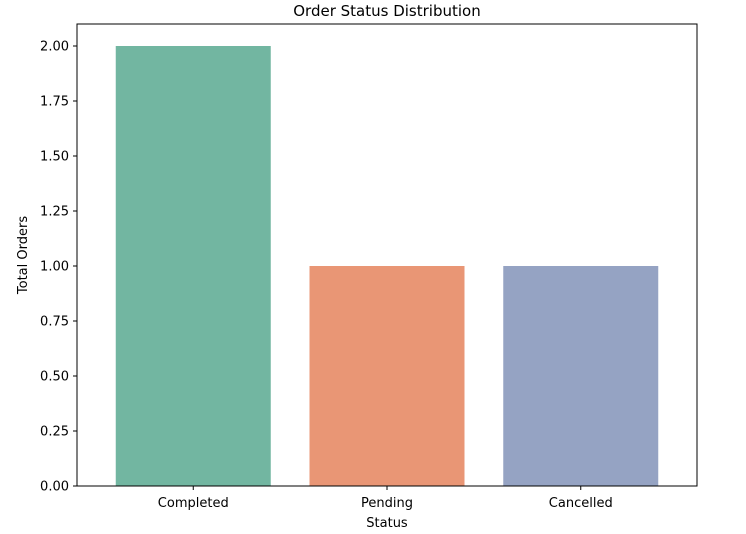 The width and height of the screenshot is (746, 534). What do you see at coordinates (54, 47) in the screenshot?
I see `y-tick-label: 2.00` at bounding box center [54, 47].